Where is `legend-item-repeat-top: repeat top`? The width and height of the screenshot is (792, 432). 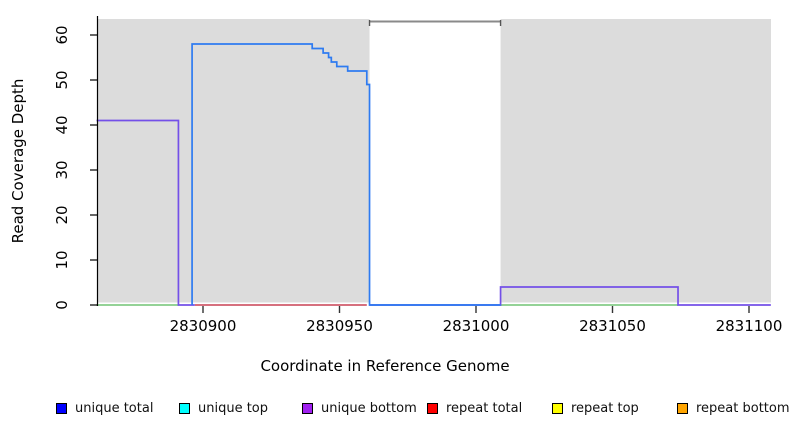 legend-item-repeat-top: repeat top is located at coordinates (595, 408).